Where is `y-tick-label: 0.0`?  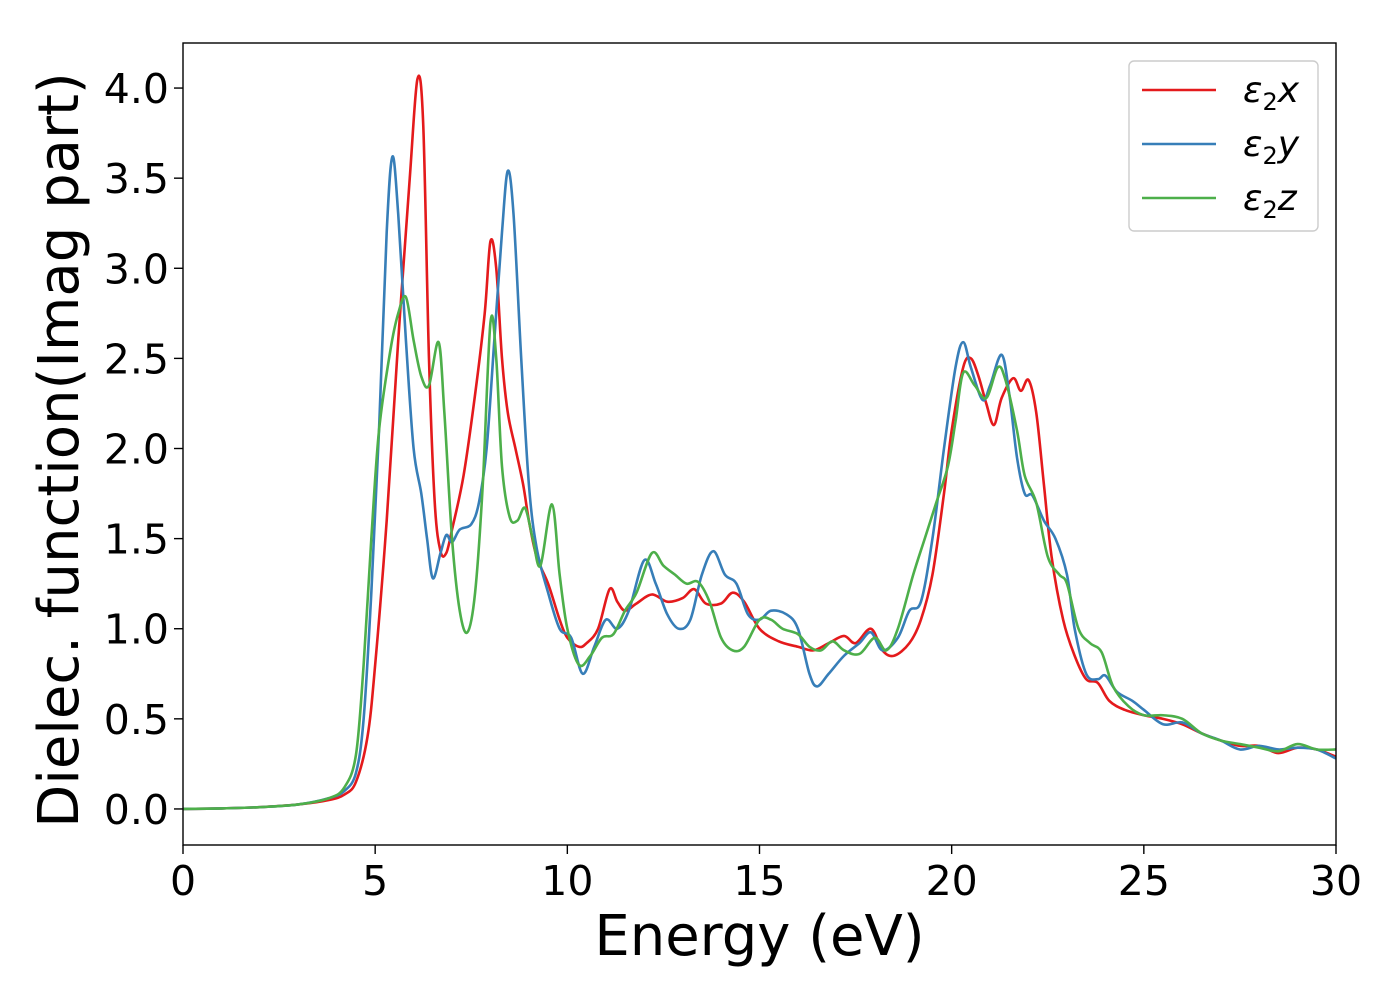
y-tick-label: 0.0 is located at coordinates (136, 810).